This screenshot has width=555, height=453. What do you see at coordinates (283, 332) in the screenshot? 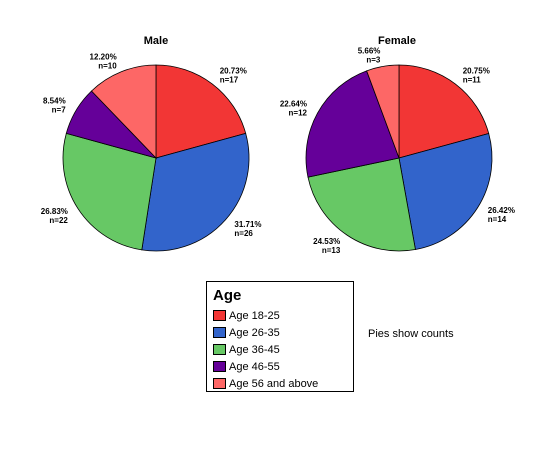
I see `legend-item: Age 26-35` at bounding box center [283, 332].